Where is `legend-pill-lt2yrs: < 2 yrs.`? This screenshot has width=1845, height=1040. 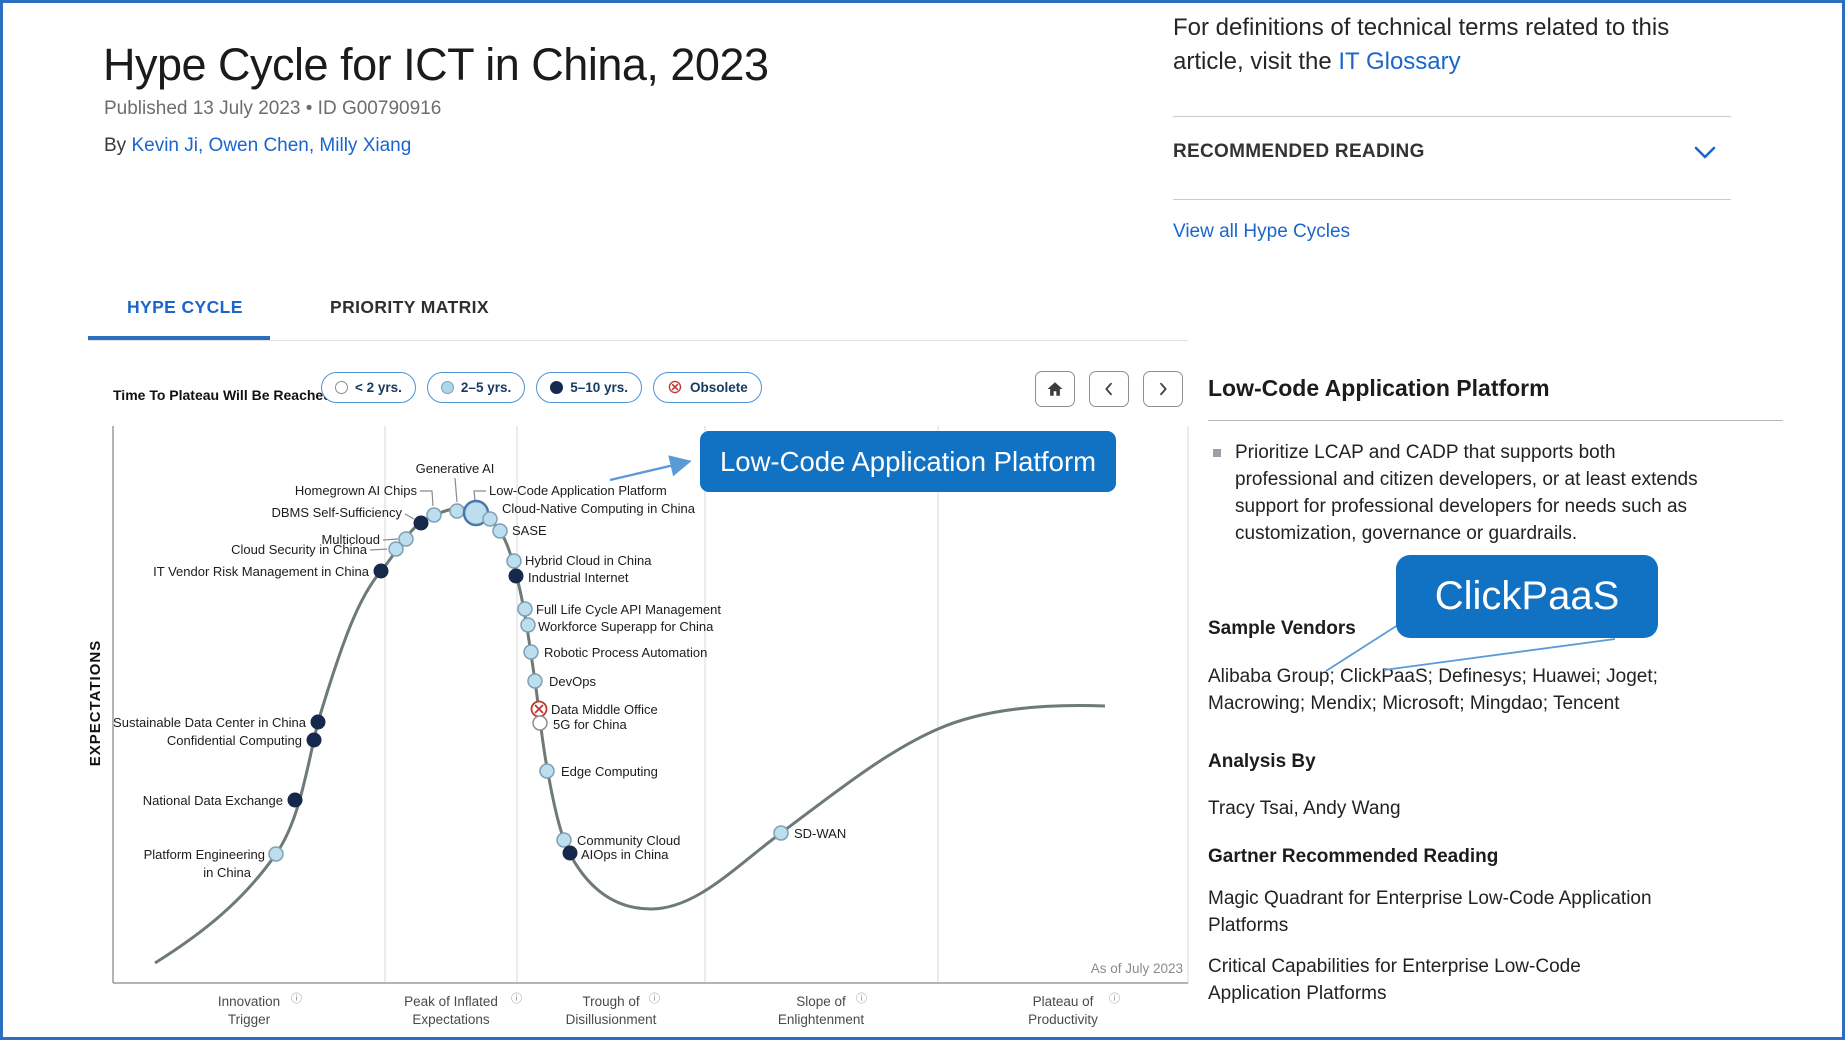
legend-pill-lt2yrs: < 2 yrs. is located at coordinates (368, 387).